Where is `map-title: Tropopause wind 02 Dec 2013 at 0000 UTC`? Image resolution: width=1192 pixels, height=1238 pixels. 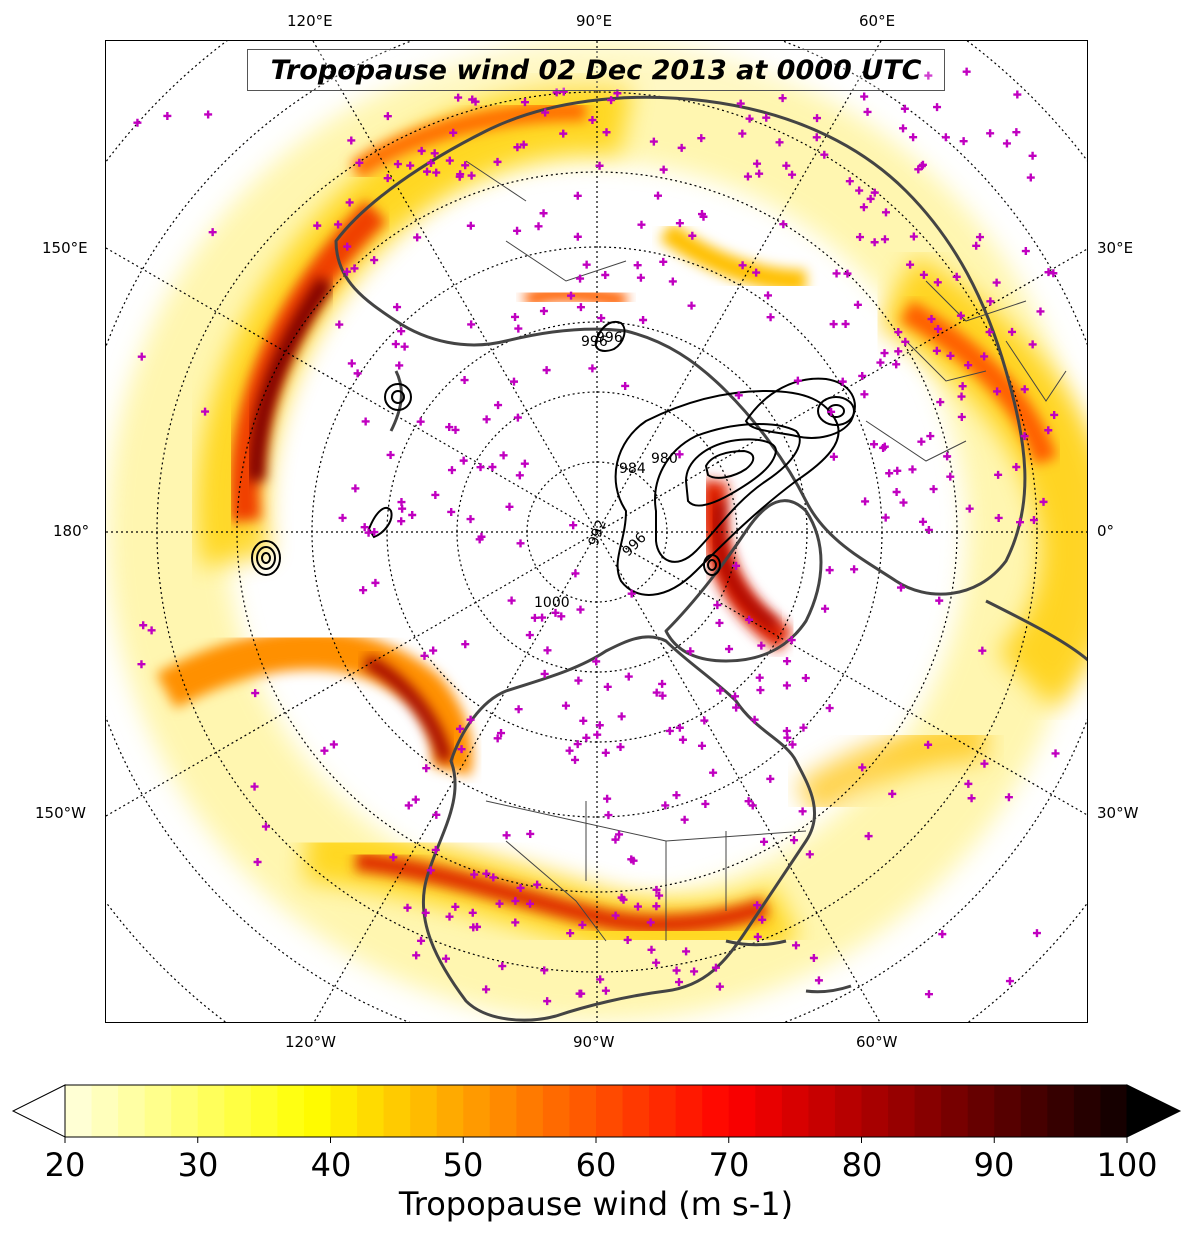
map-title: Tropopause wind 02 Dec 2013 at 0000 UTC is located at coordinates (596, 70).